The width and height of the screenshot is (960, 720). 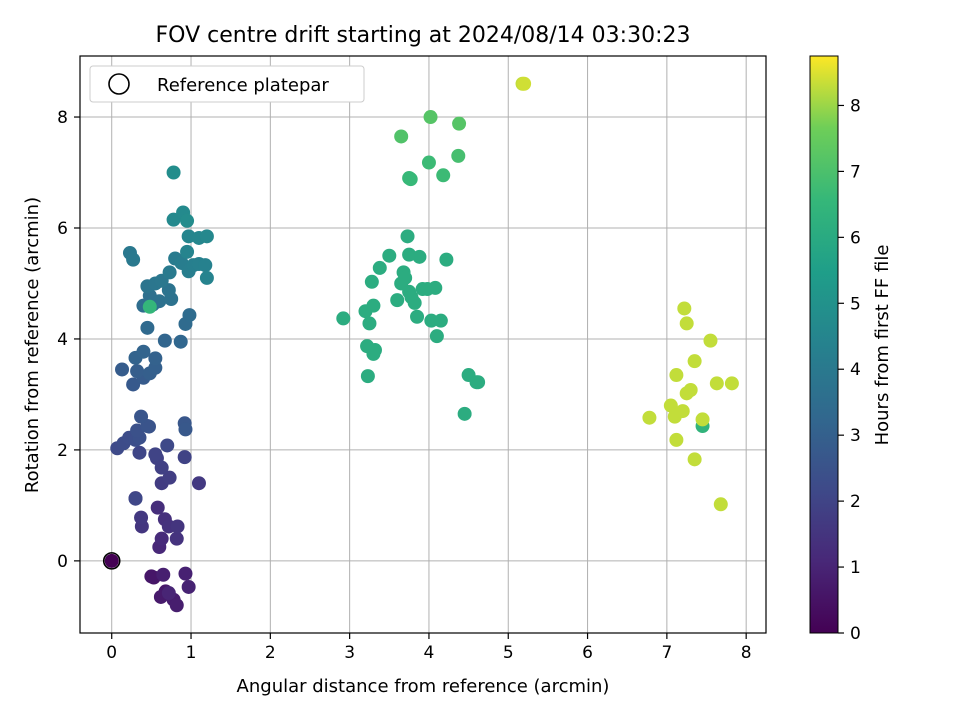 What do you see at coordinates (111, 653) in the screenshot?
I see `x-tick-label: 0` at bounding box center [111, 653].